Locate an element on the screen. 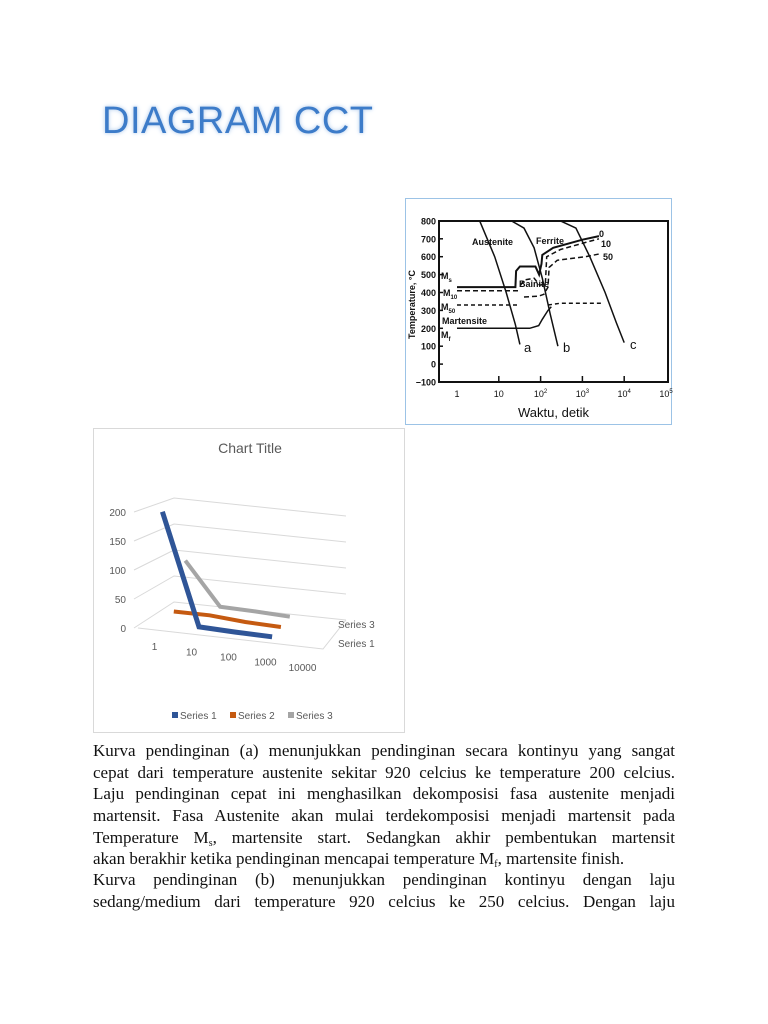 The width and height of the screenshot is (768, 1024). label-curve-c: c is located at coordinates (633, 344).